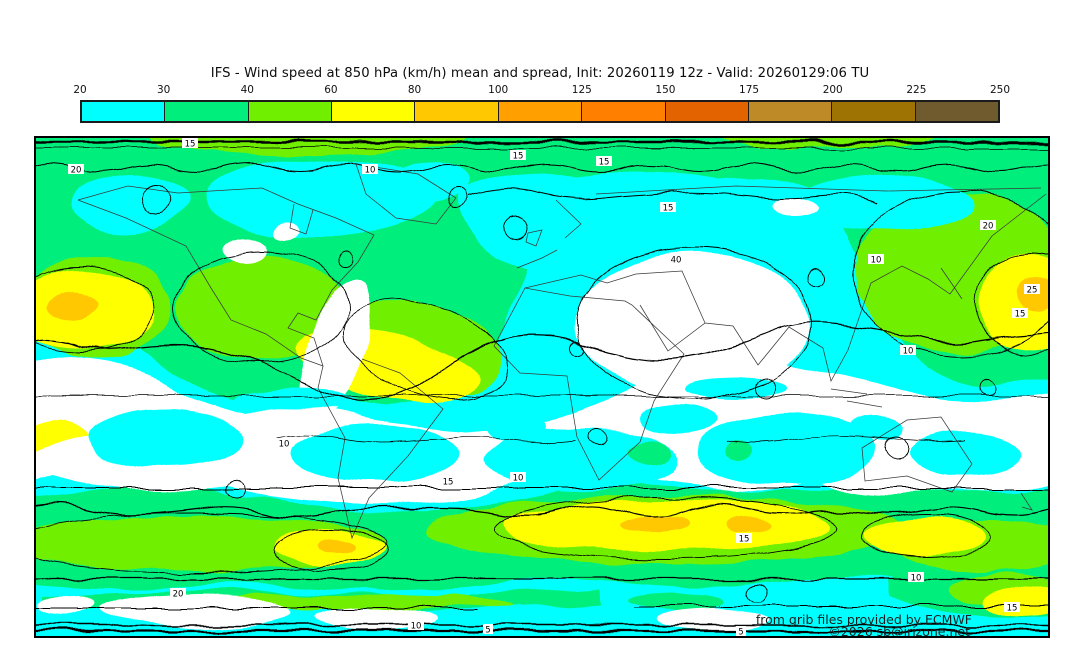 Image resolution: width=1080 pixels, height=658 pixels. What do you see at coordinates (331, 90) in the screenshot?
I see `colorbar-tick: 60` at bounding box center [331, 90].